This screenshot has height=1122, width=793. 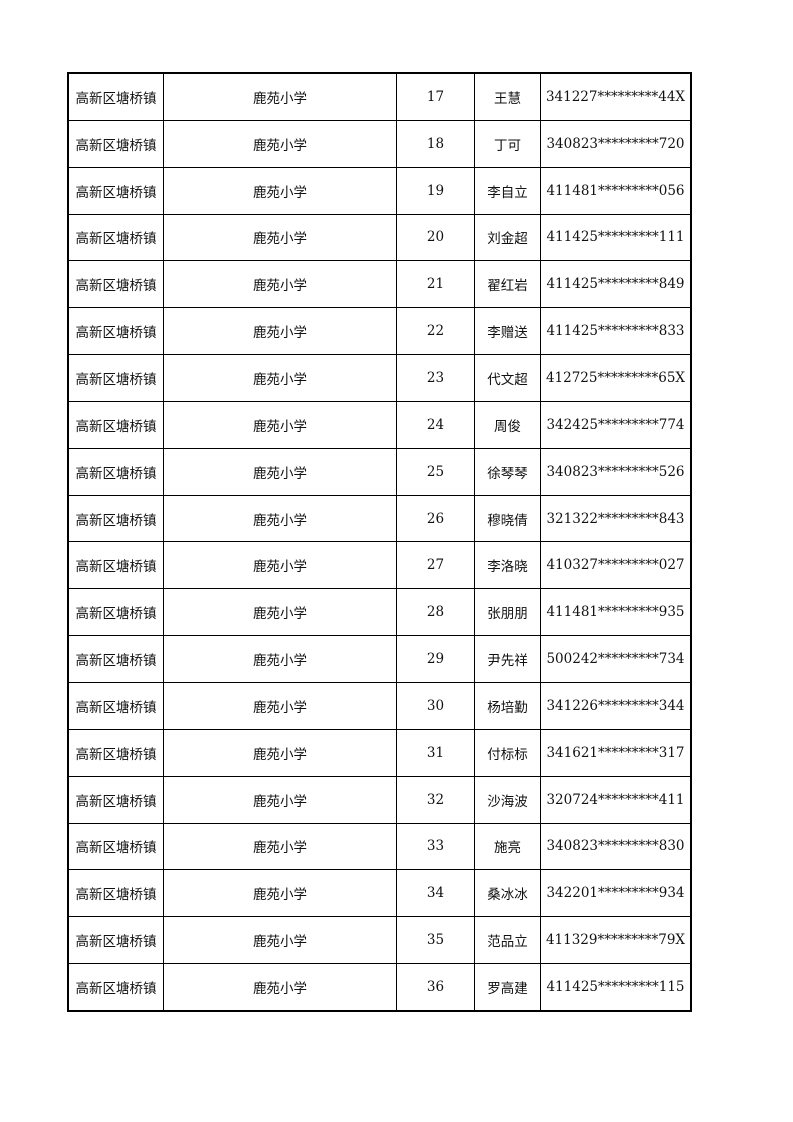 What do you see at coordinates (379, 846) in the screenshot?
I see `table-row: 高新区塘桥镇 鹿苑小学 33 施亮 340823*********830` at bounding box center [379, 846].